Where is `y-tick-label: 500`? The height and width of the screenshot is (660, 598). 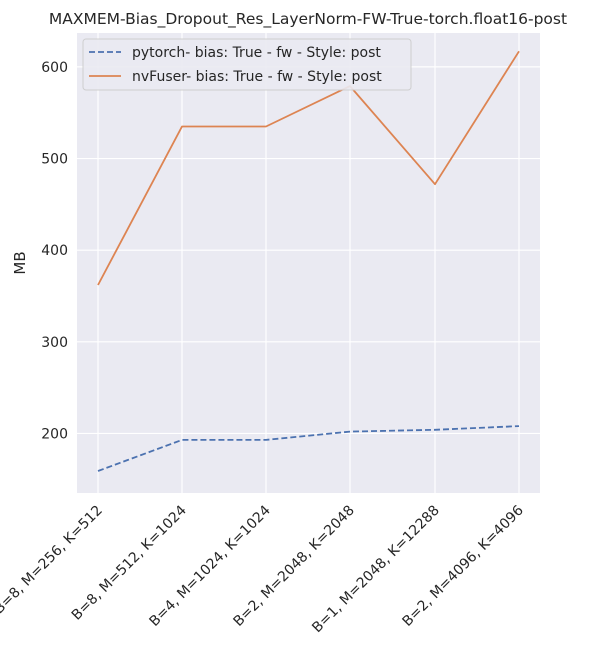 y-tick-label: 500 is located at coordinates (54, 160).